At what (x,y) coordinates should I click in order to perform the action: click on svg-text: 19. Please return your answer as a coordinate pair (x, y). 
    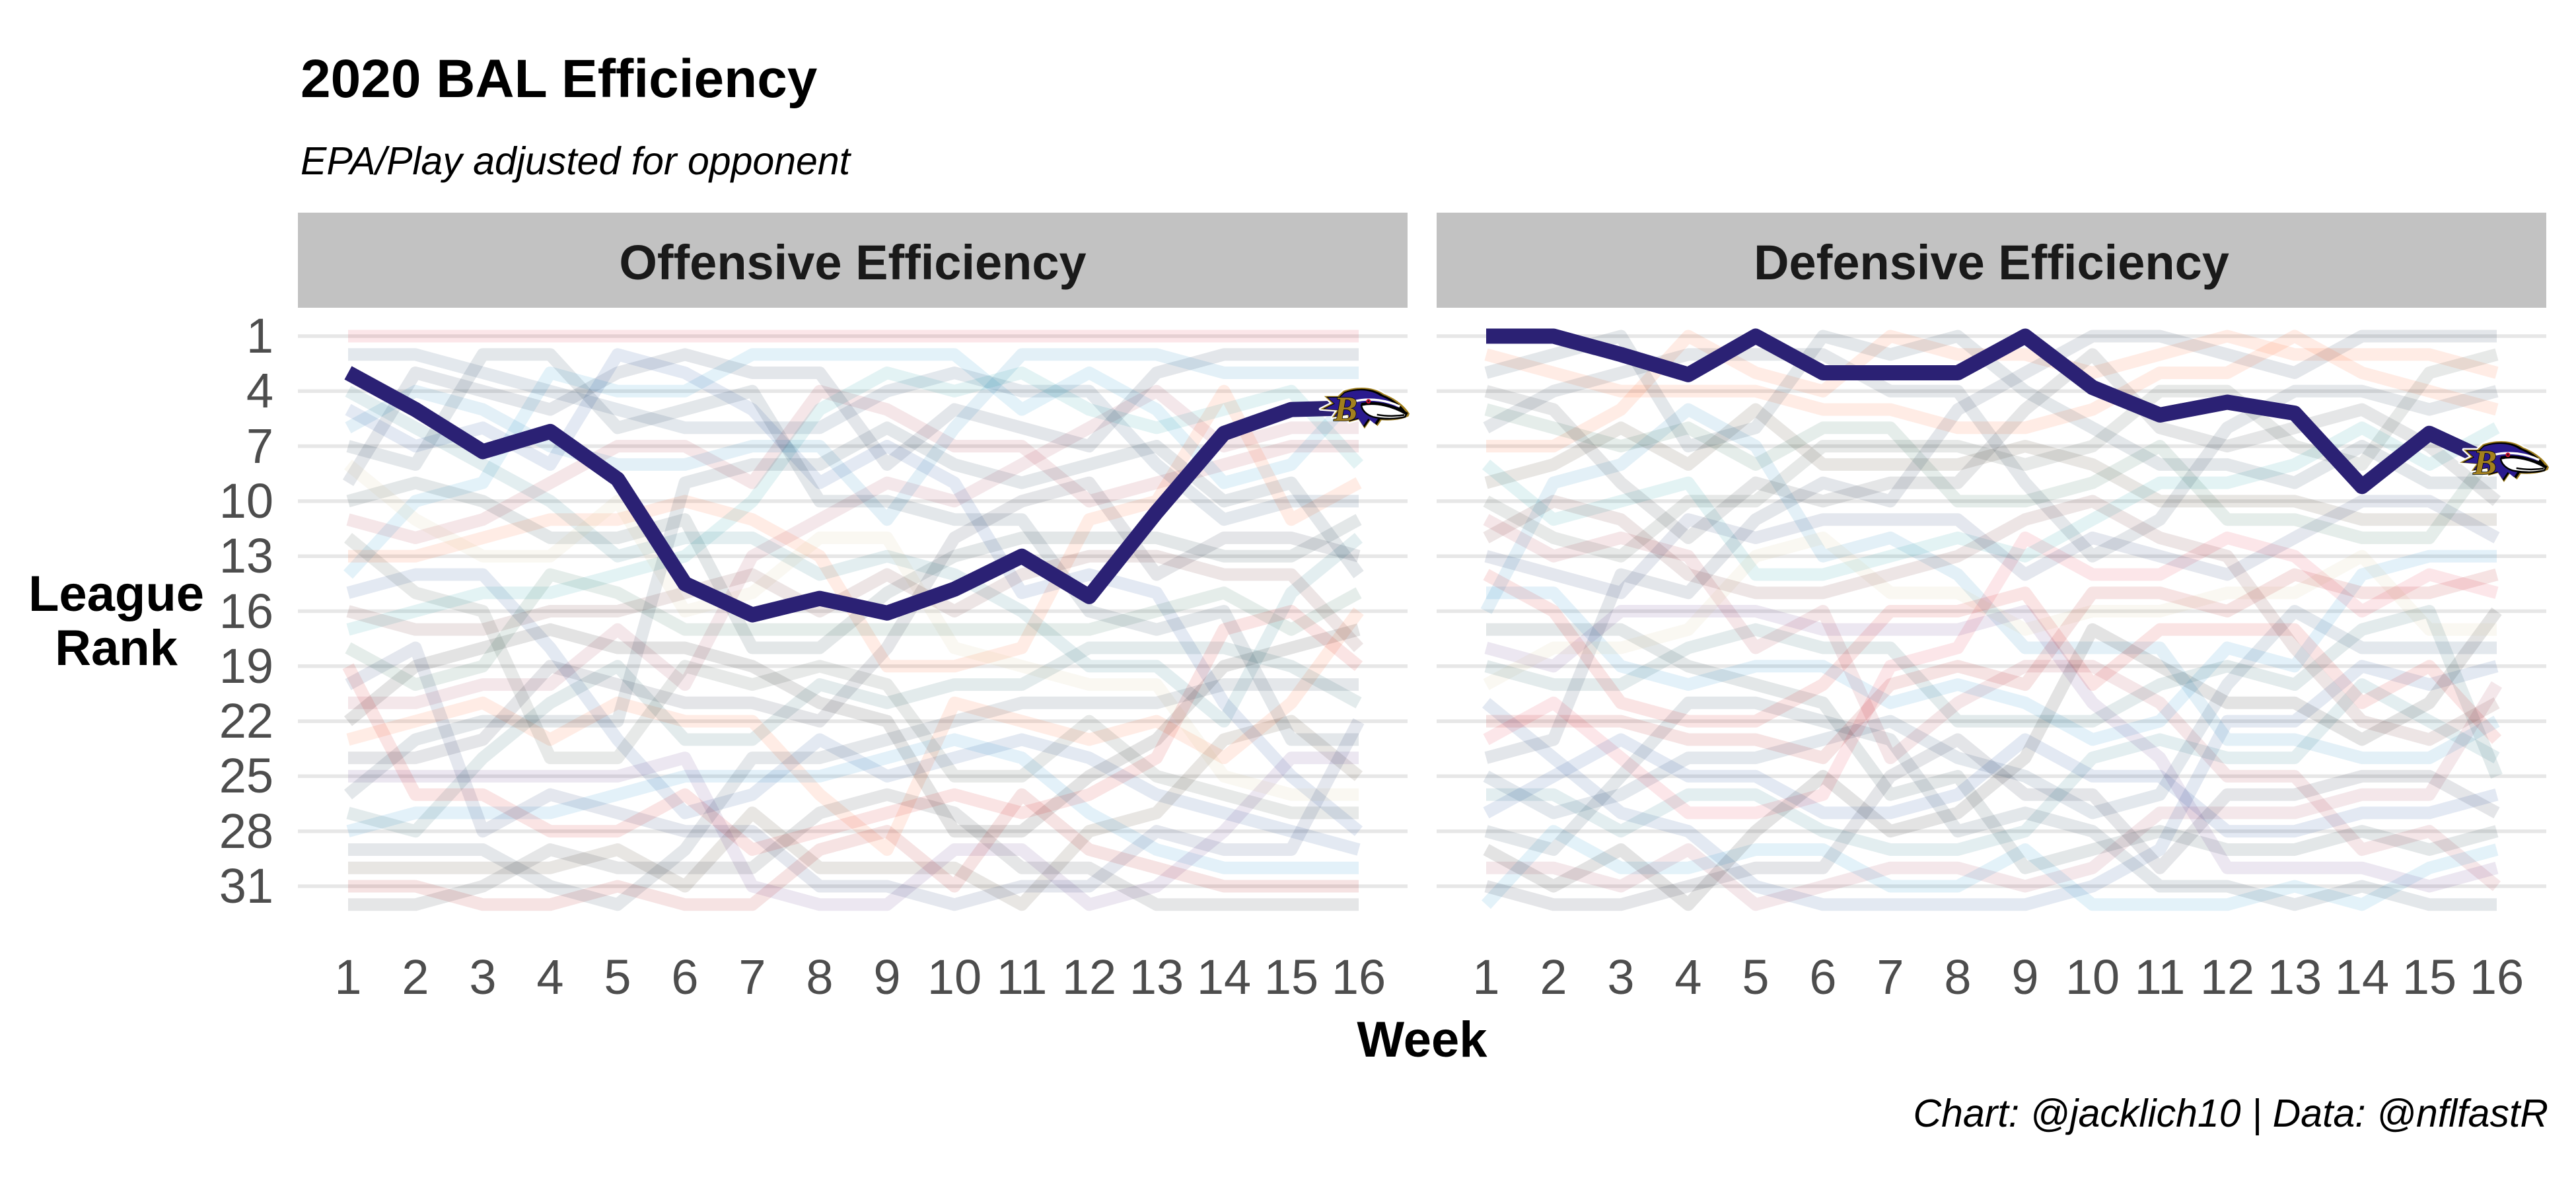
    Looking at the image, I should click on (246, 666).